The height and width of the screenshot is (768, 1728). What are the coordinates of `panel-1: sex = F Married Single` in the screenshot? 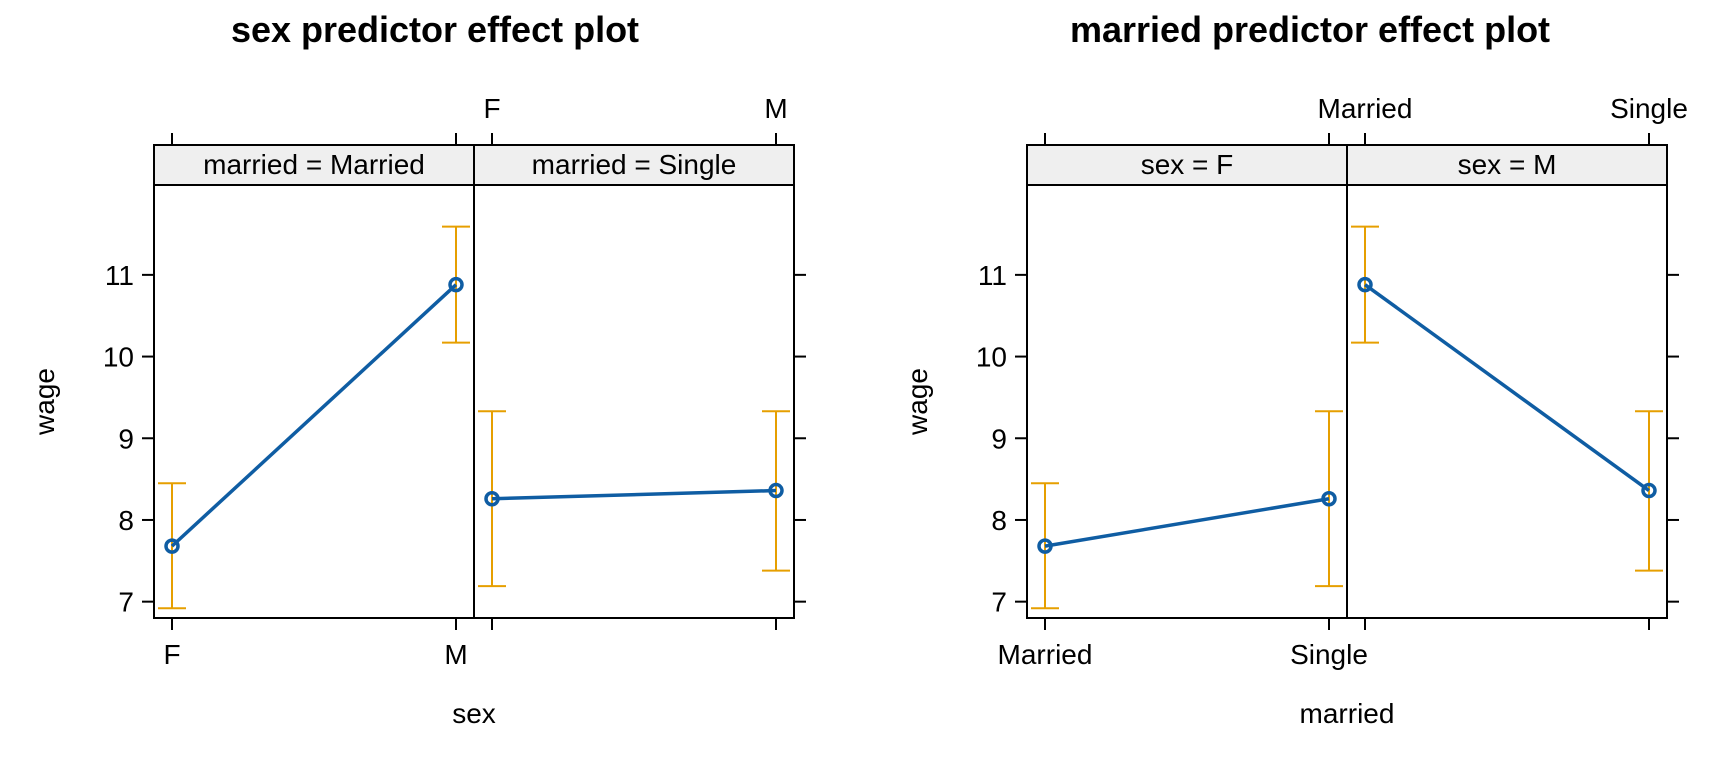 It's located at (1183, 401).